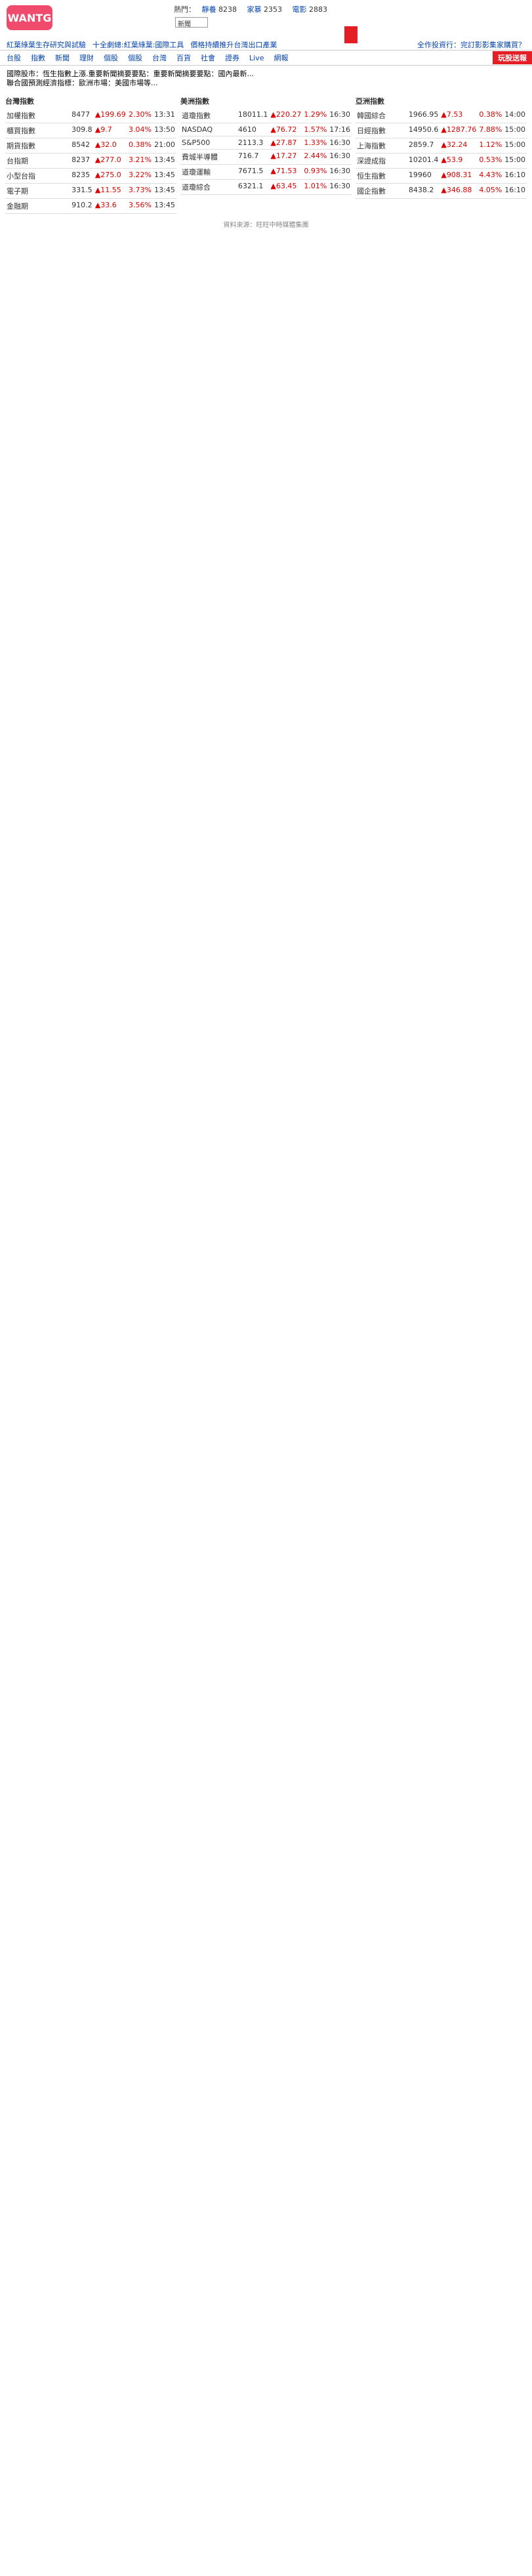 The height and width of the screenshot is (2576, 532). What do you see at coordinates (515, 191) in the screenshot?
I see `market-time: 16:10` at bounding box center [515, 191].